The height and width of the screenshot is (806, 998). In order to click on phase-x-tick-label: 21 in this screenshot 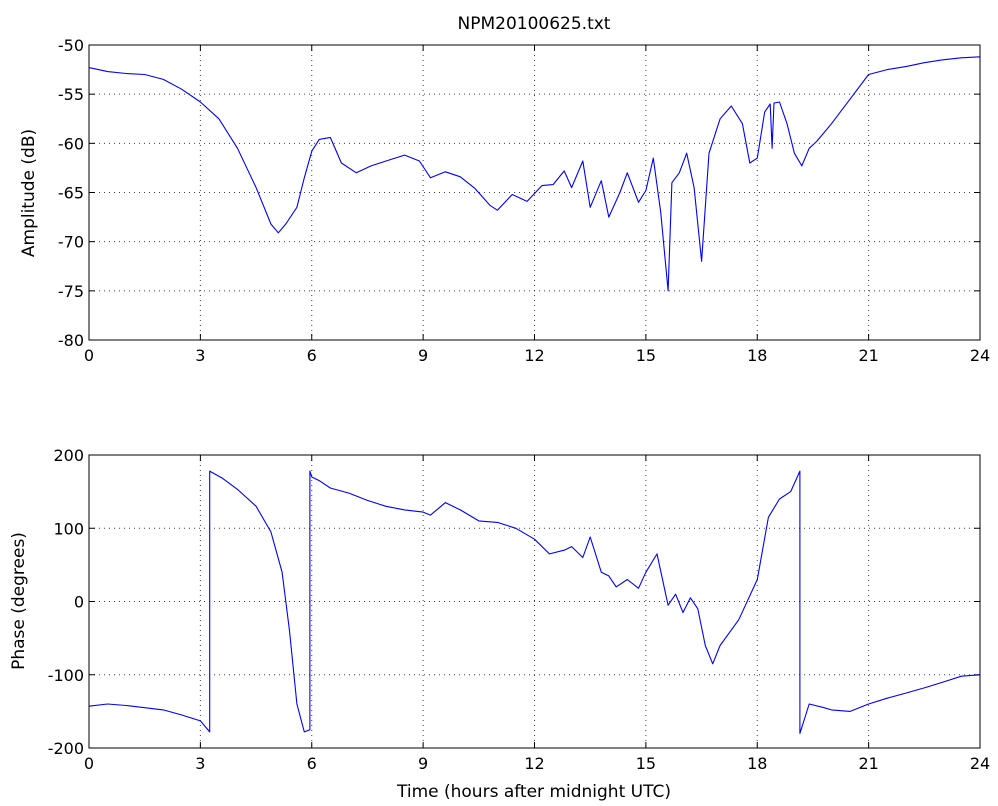, I will do `click(868, 763)`.